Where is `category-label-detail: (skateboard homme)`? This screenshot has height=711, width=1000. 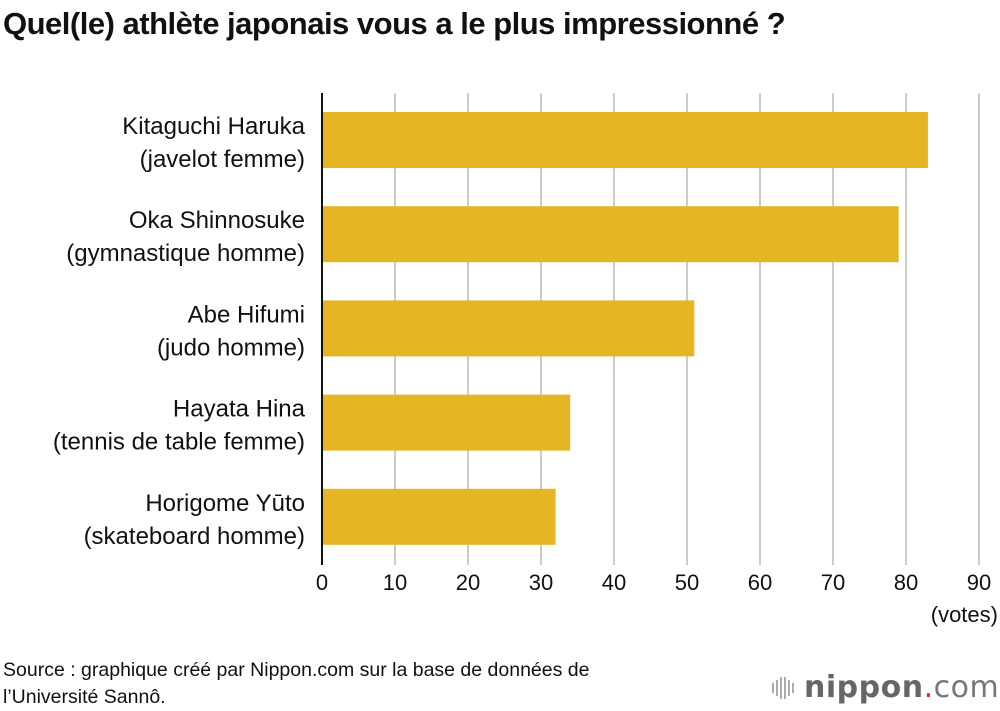
category-label-detail: (skateboard homme) is located at coordinates (194, 536).